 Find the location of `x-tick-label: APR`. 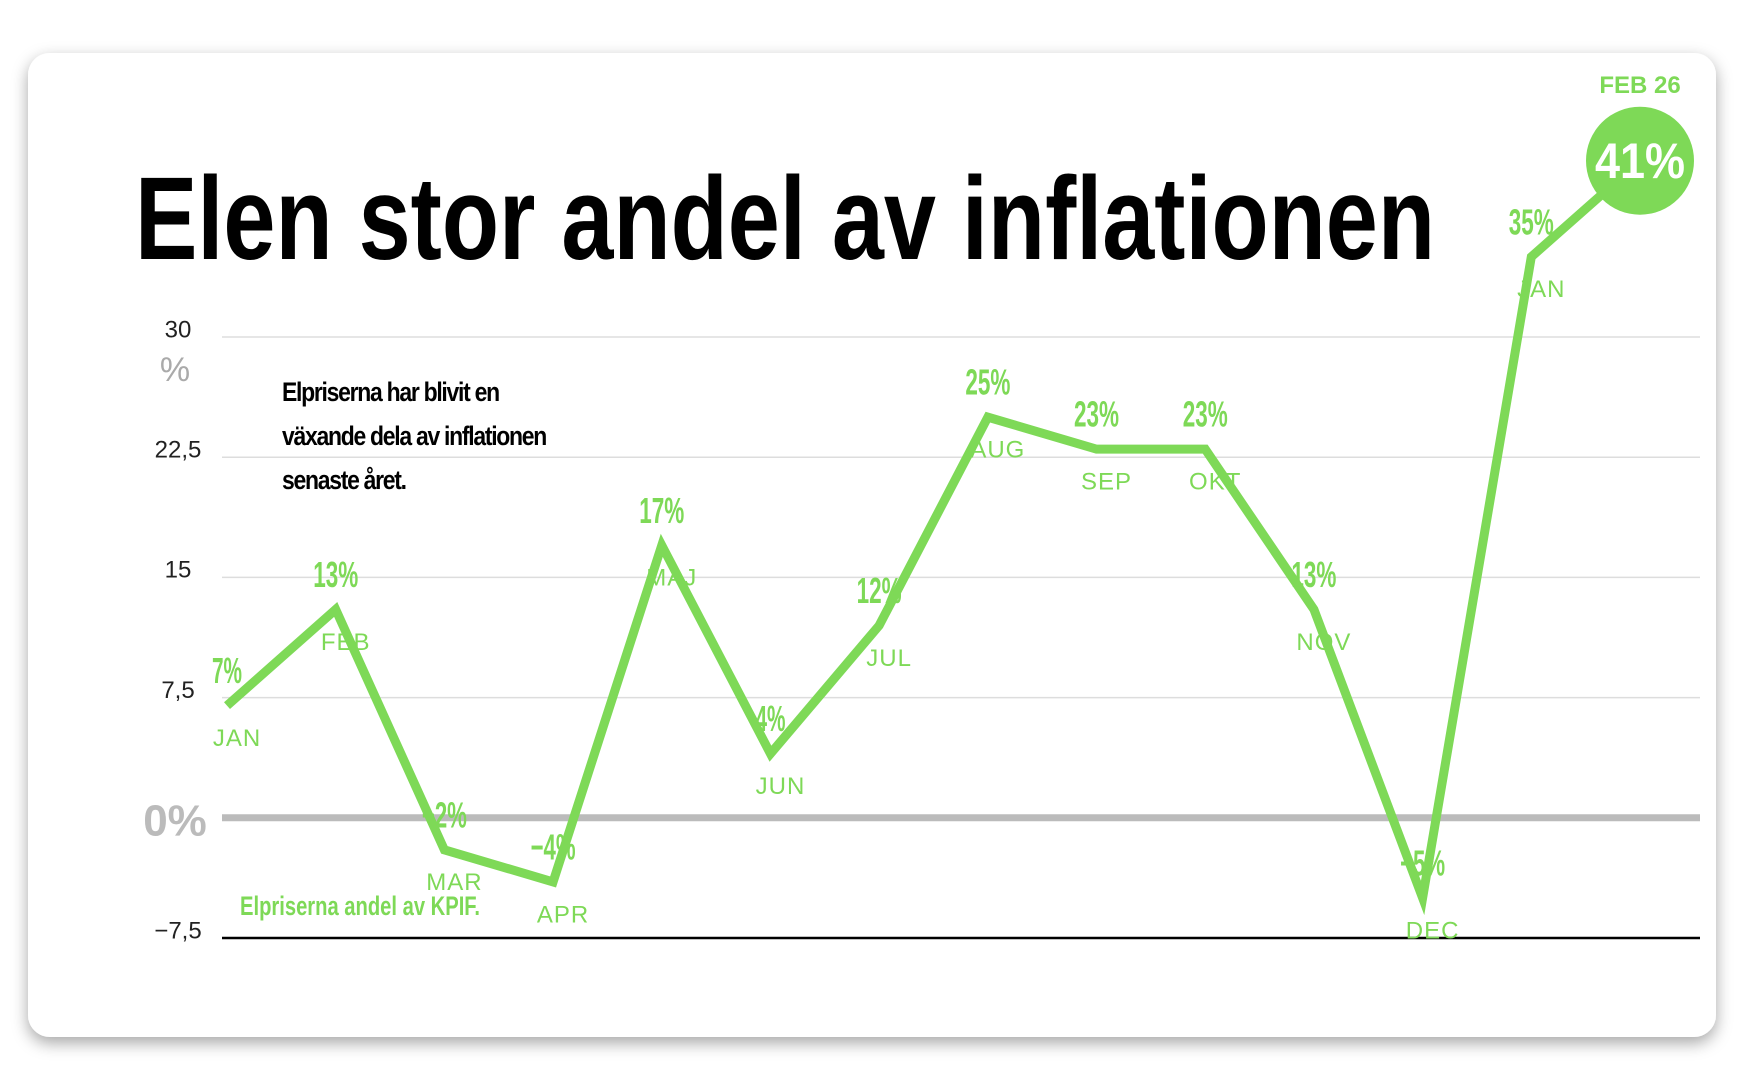

x-tick-label: APR is located at coordinates (563, 914).